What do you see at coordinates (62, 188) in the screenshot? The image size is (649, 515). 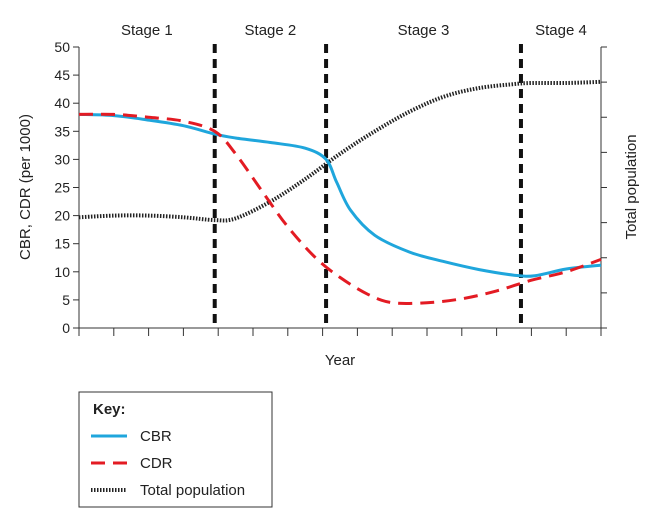 I see `y-tick-label: 25` at bounding box center [62, 188].